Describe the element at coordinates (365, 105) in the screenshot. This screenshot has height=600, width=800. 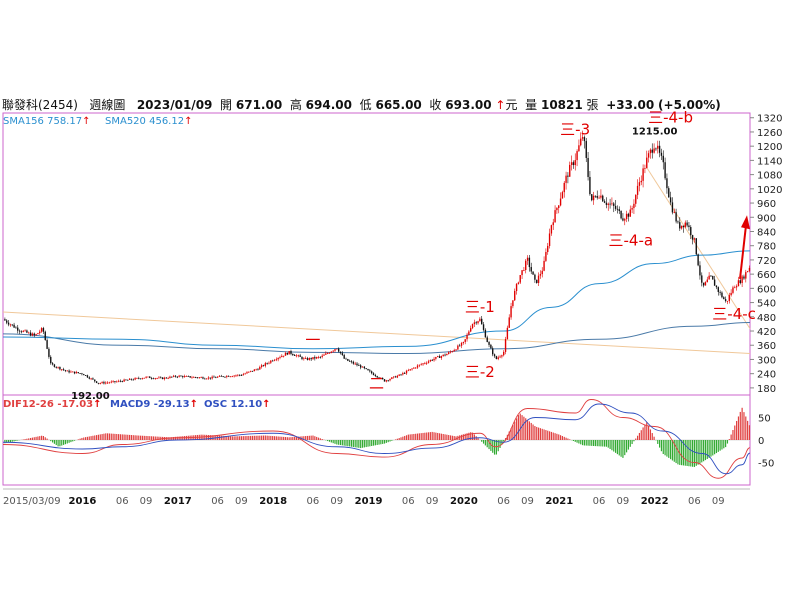
I see `low-label: 低` at that location.